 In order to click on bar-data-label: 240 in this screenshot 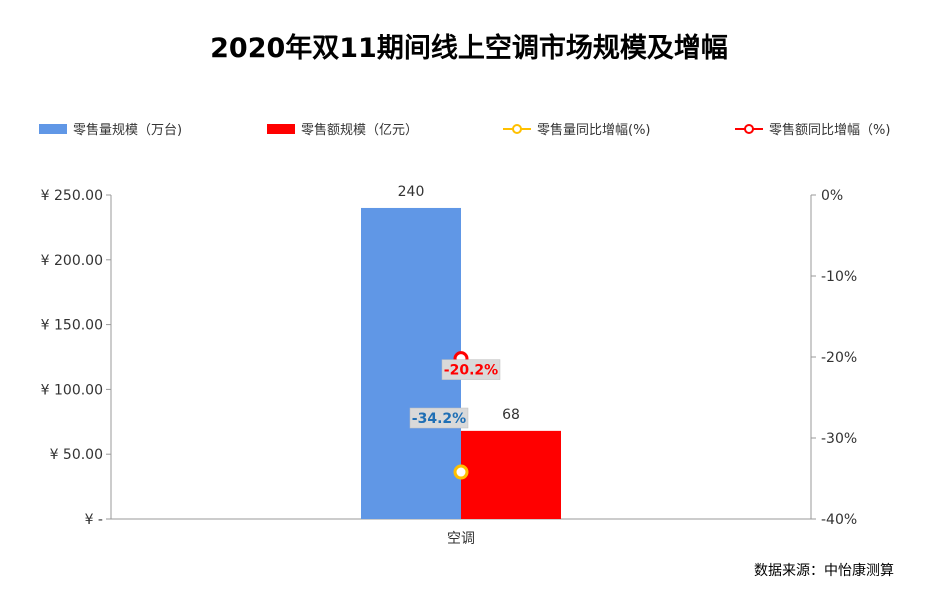, I will do `click(411, 192)`.